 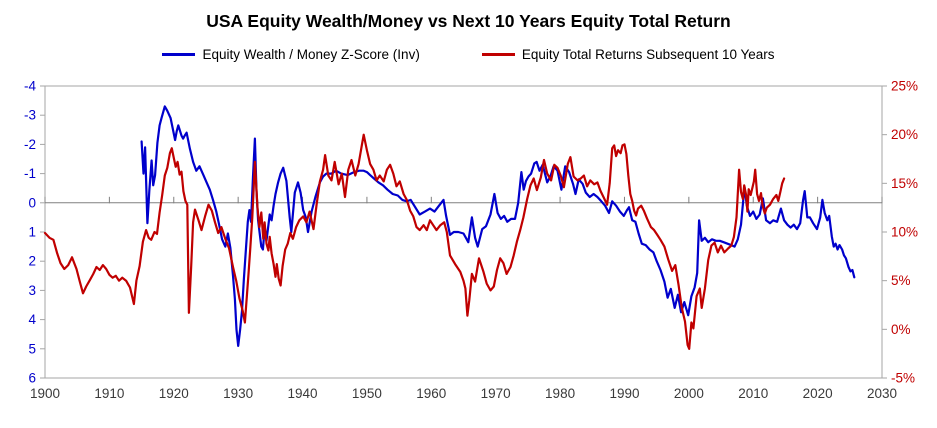 I want to click on x-axis-tick-label: 1900, so click(x=45, y=393).